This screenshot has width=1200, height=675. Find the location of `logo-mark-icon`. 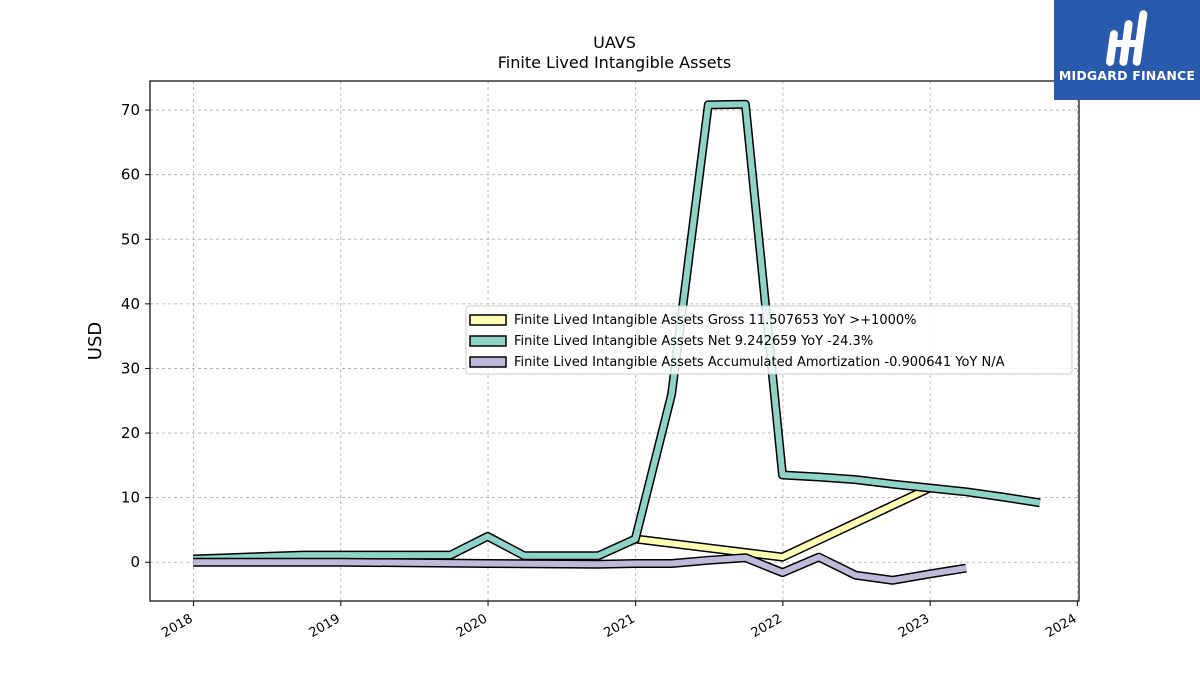

logo-mark-icon is located at coordinates (1127, 38).